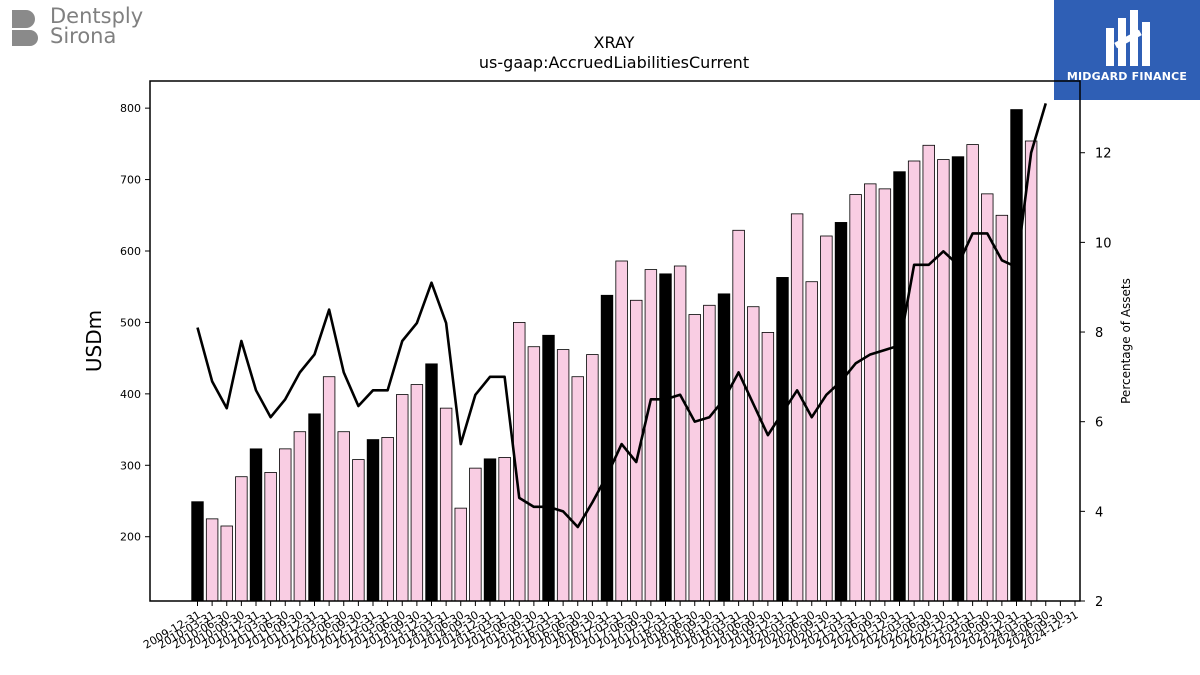 Image resolution: width=1200 pixels, height=675 pixels. I want to click on midgard-logo-icon, so click(1128, 38).